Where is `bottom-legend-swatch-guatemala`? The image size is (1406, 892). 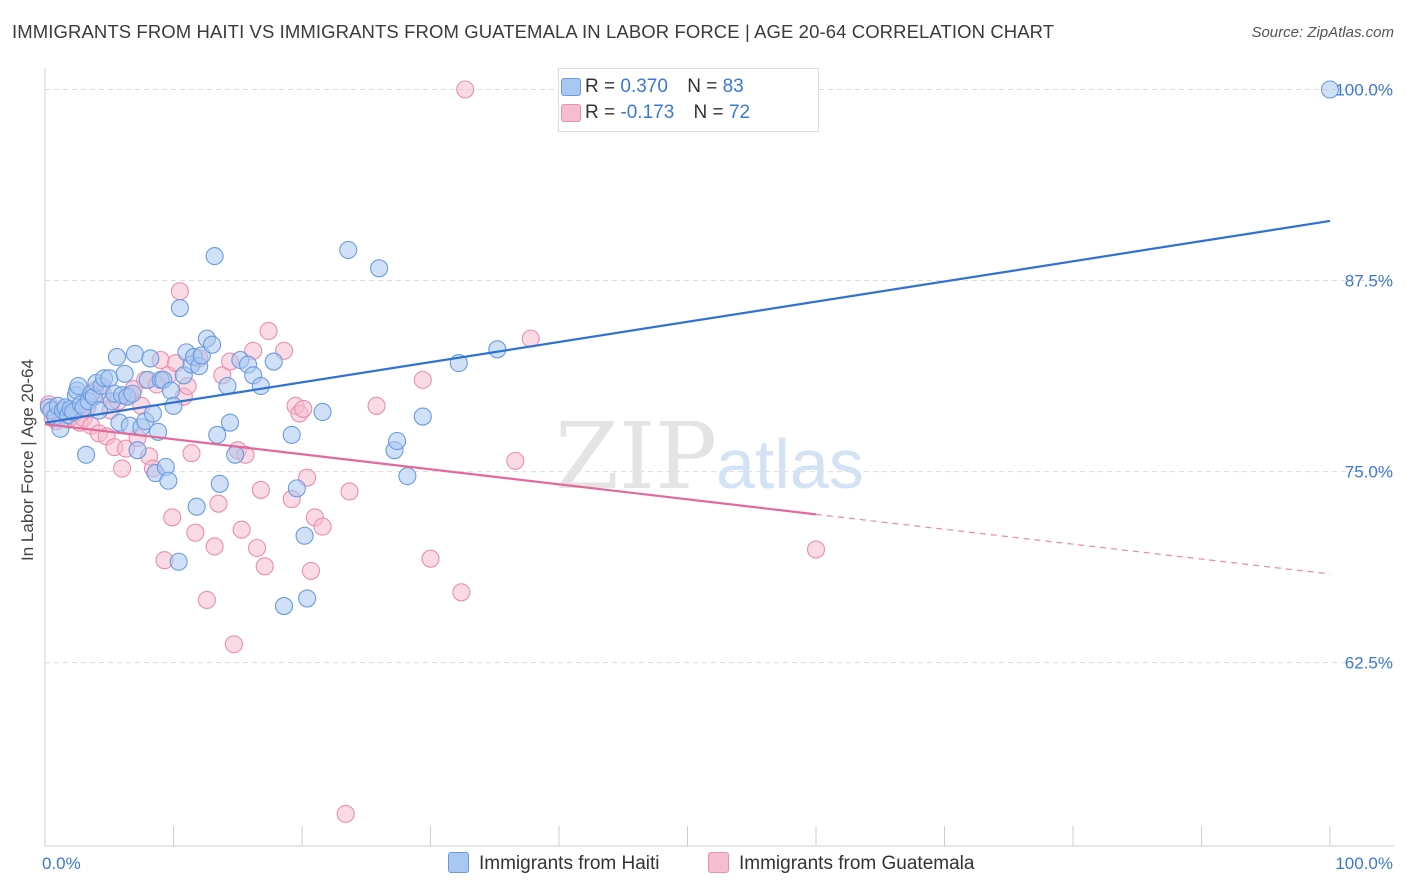 bottom-legend-swatch-guatemala is located at coordinates (718, 862).